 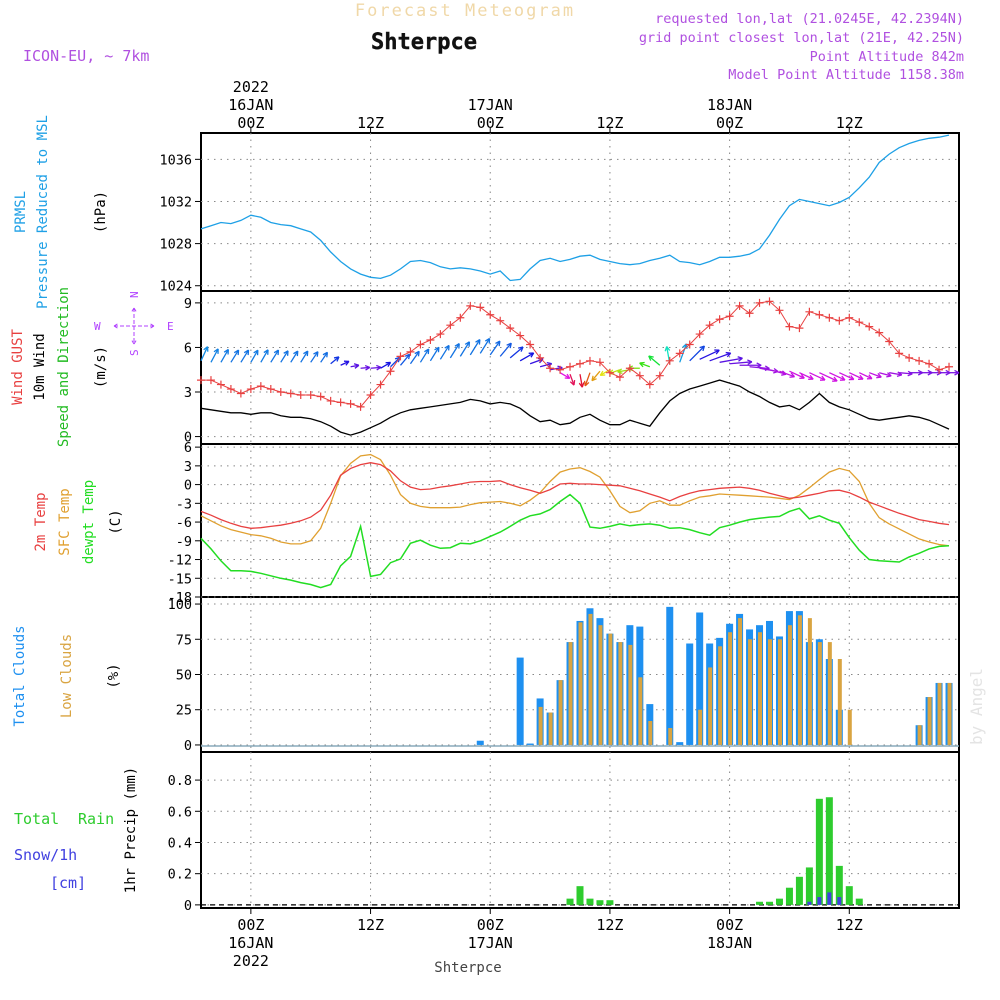 What do you see at coordinates (575, 500) in the screenshot?
I see `sfc-temp-line` at bounding box center [575, 500].